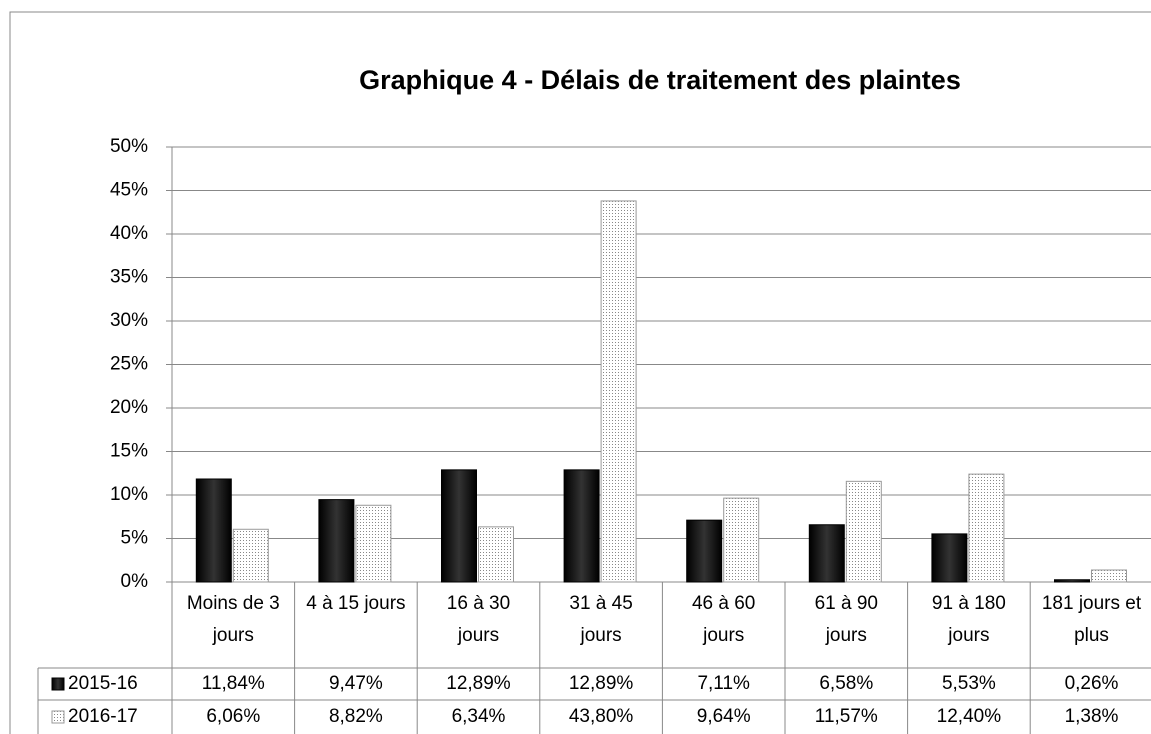 The width and height of the screenshot is (1151, 734). I want to click on table-value: 6,58%, so click(846, 683).